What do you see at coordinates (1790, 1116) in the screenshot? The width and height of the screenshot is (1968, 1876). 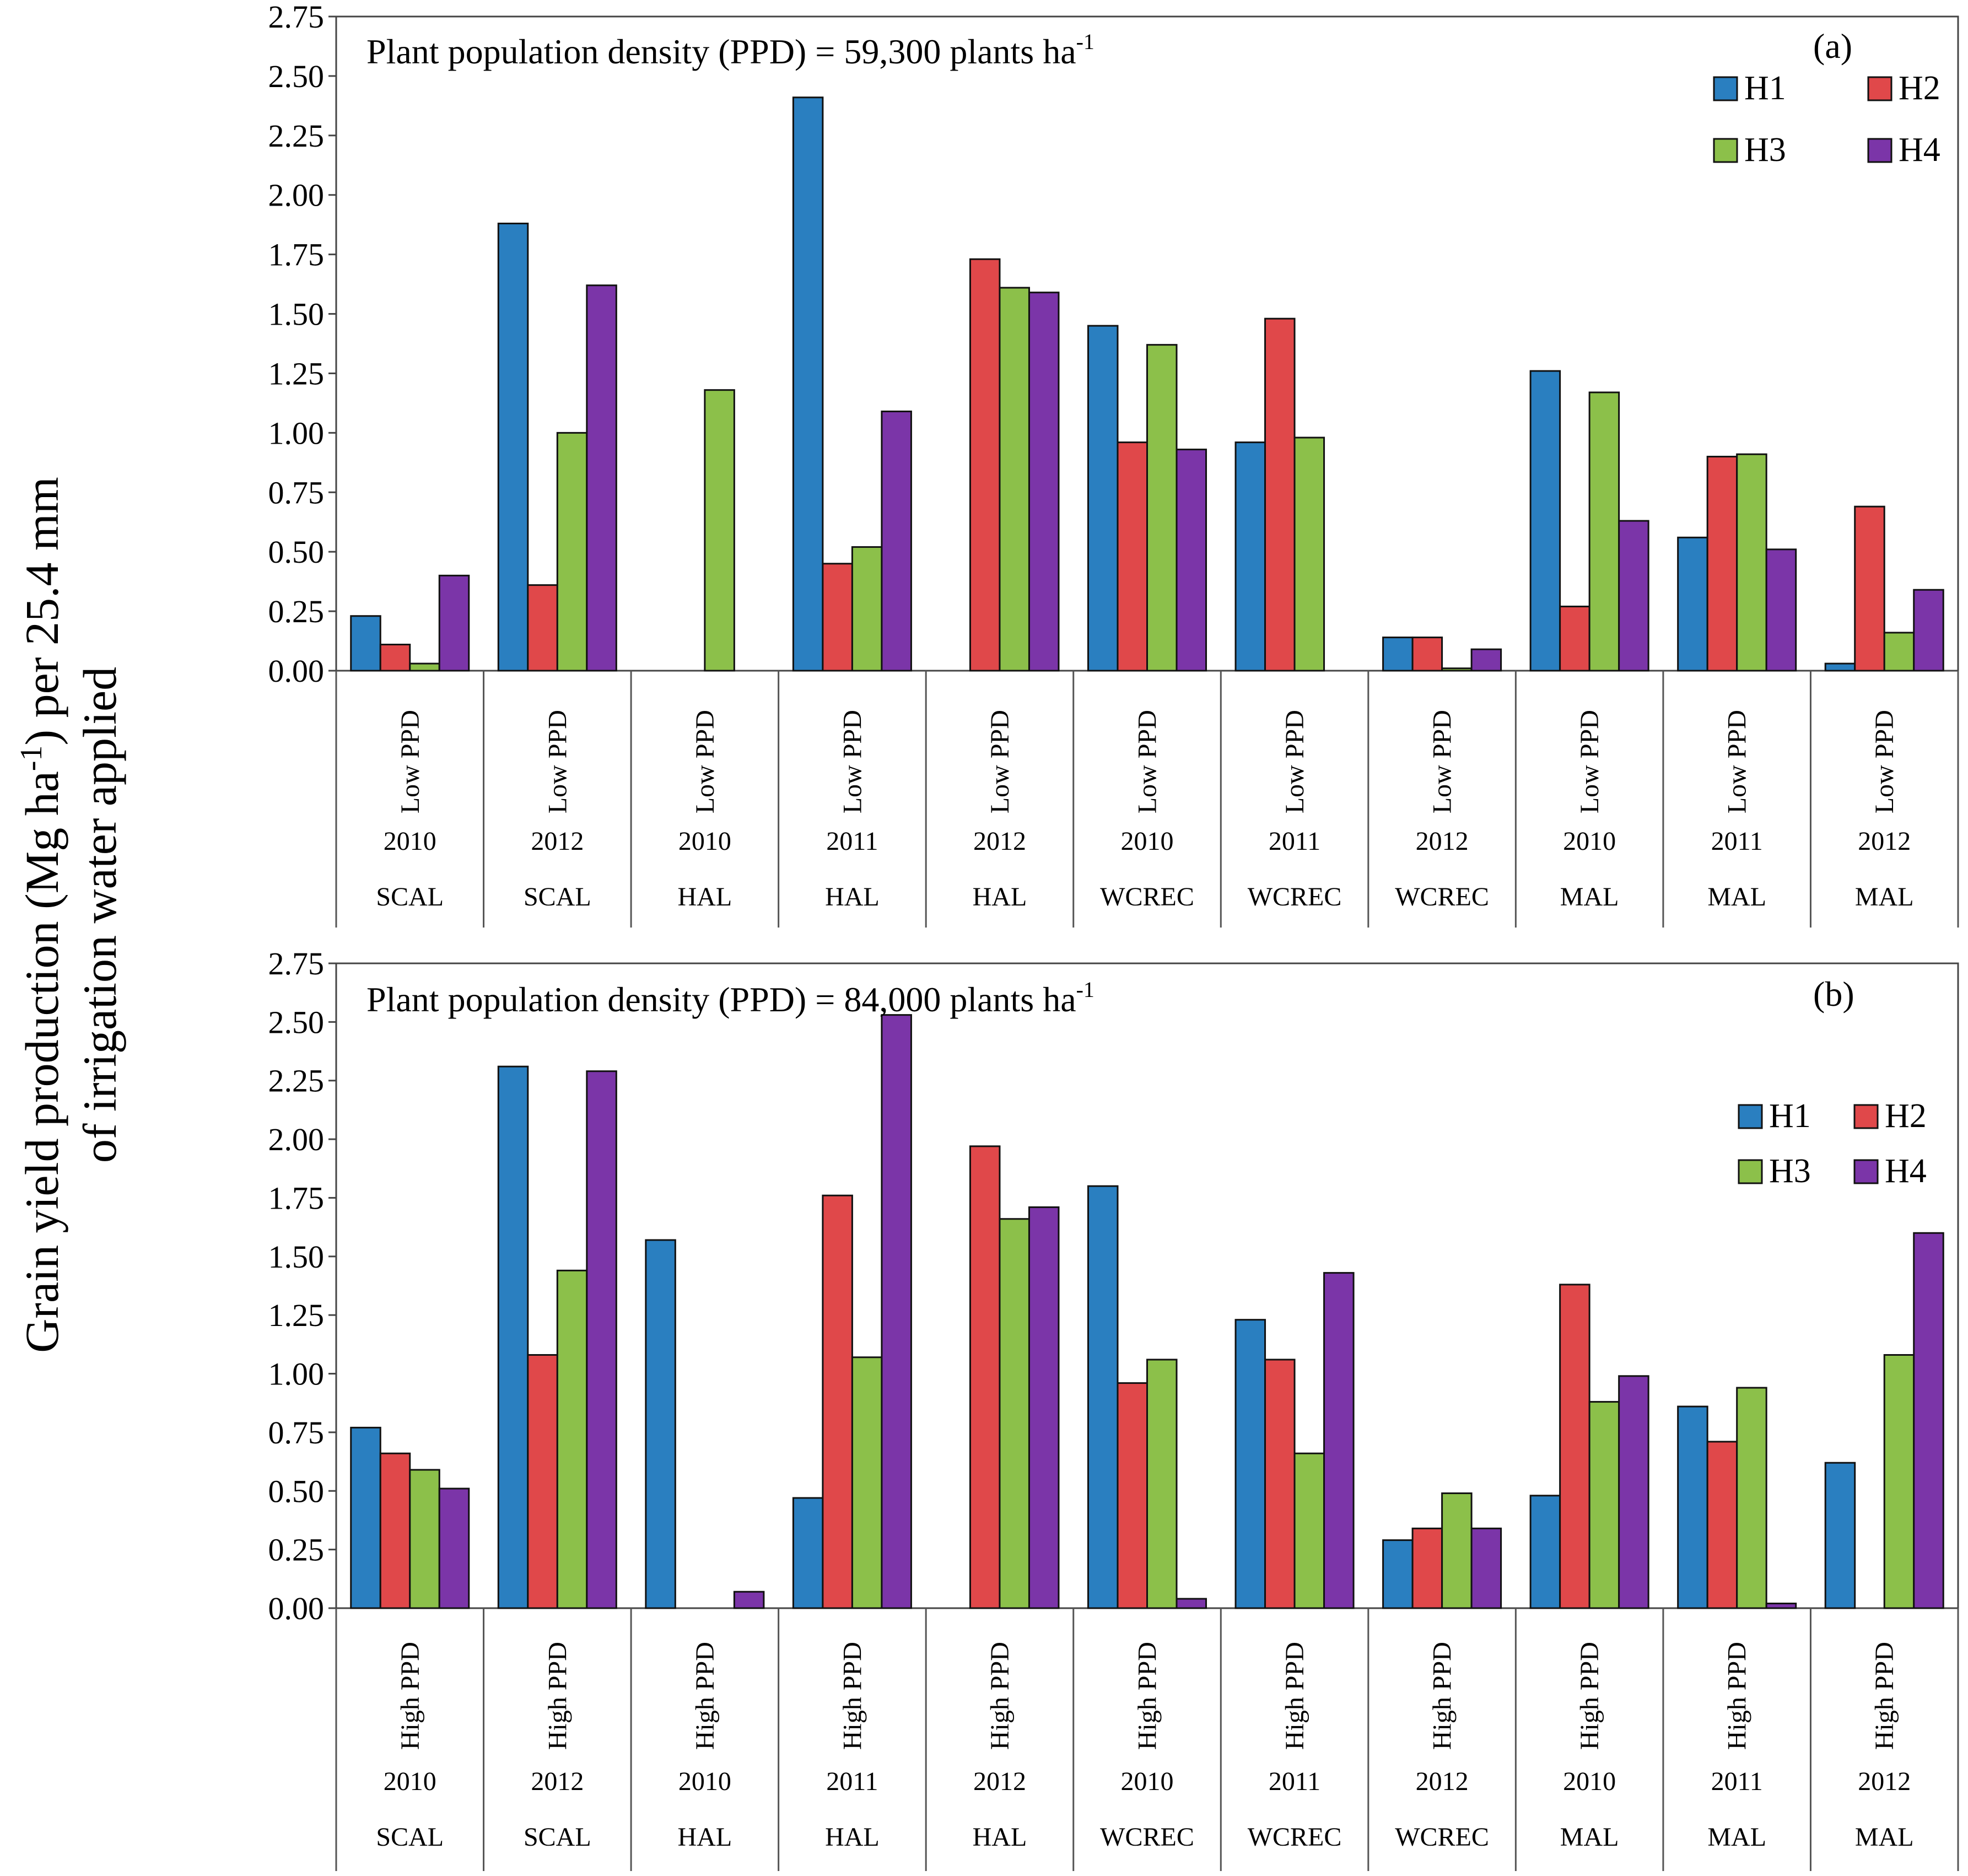 I see `legend-label-h1: H1` at bounding box center [1790, 1116].